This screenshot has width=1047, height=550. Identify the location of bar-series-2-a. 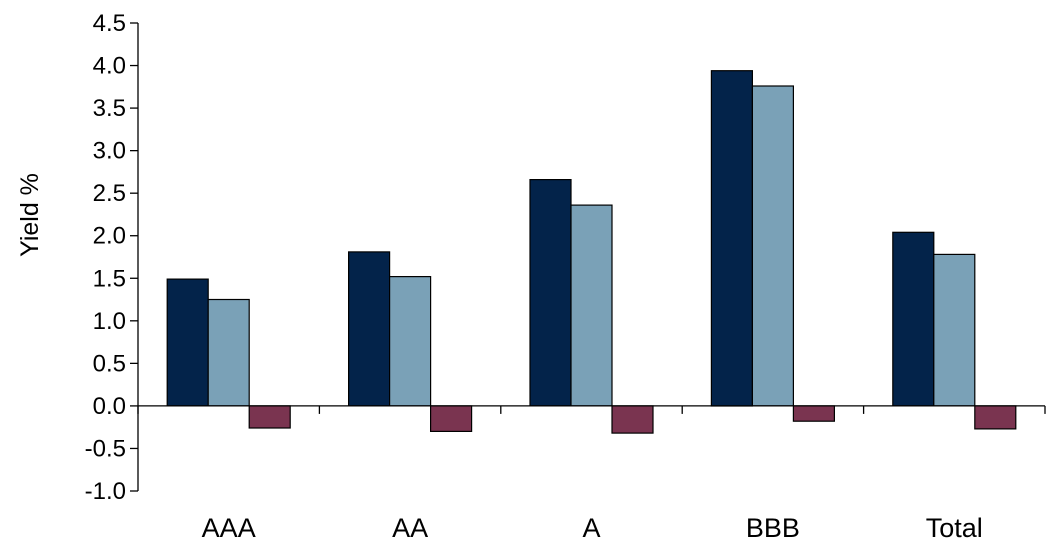
(591, 305).